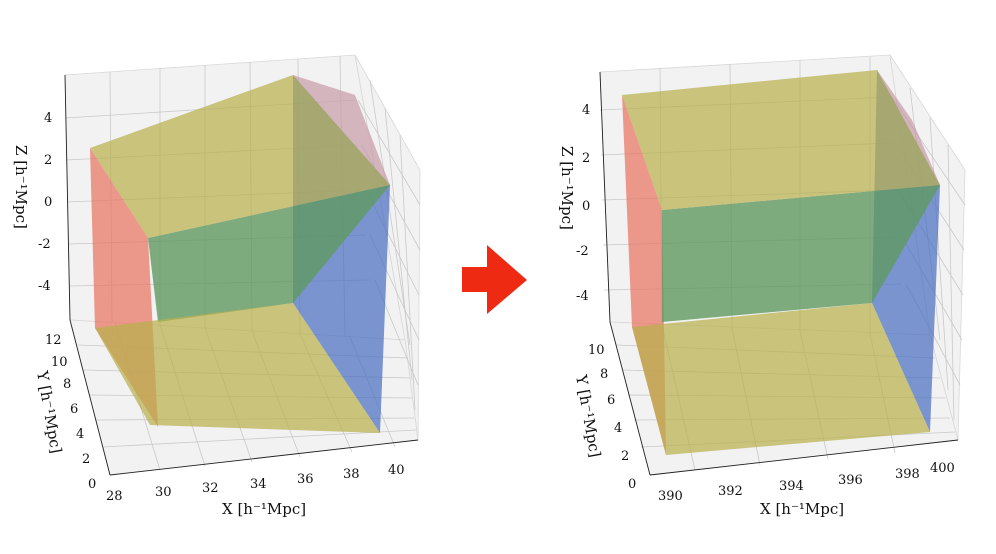 This screenshot has width=996, height=554. I want to click on left-x-ticks: 28 30 32 34 36 38 40, so click(255, 483).